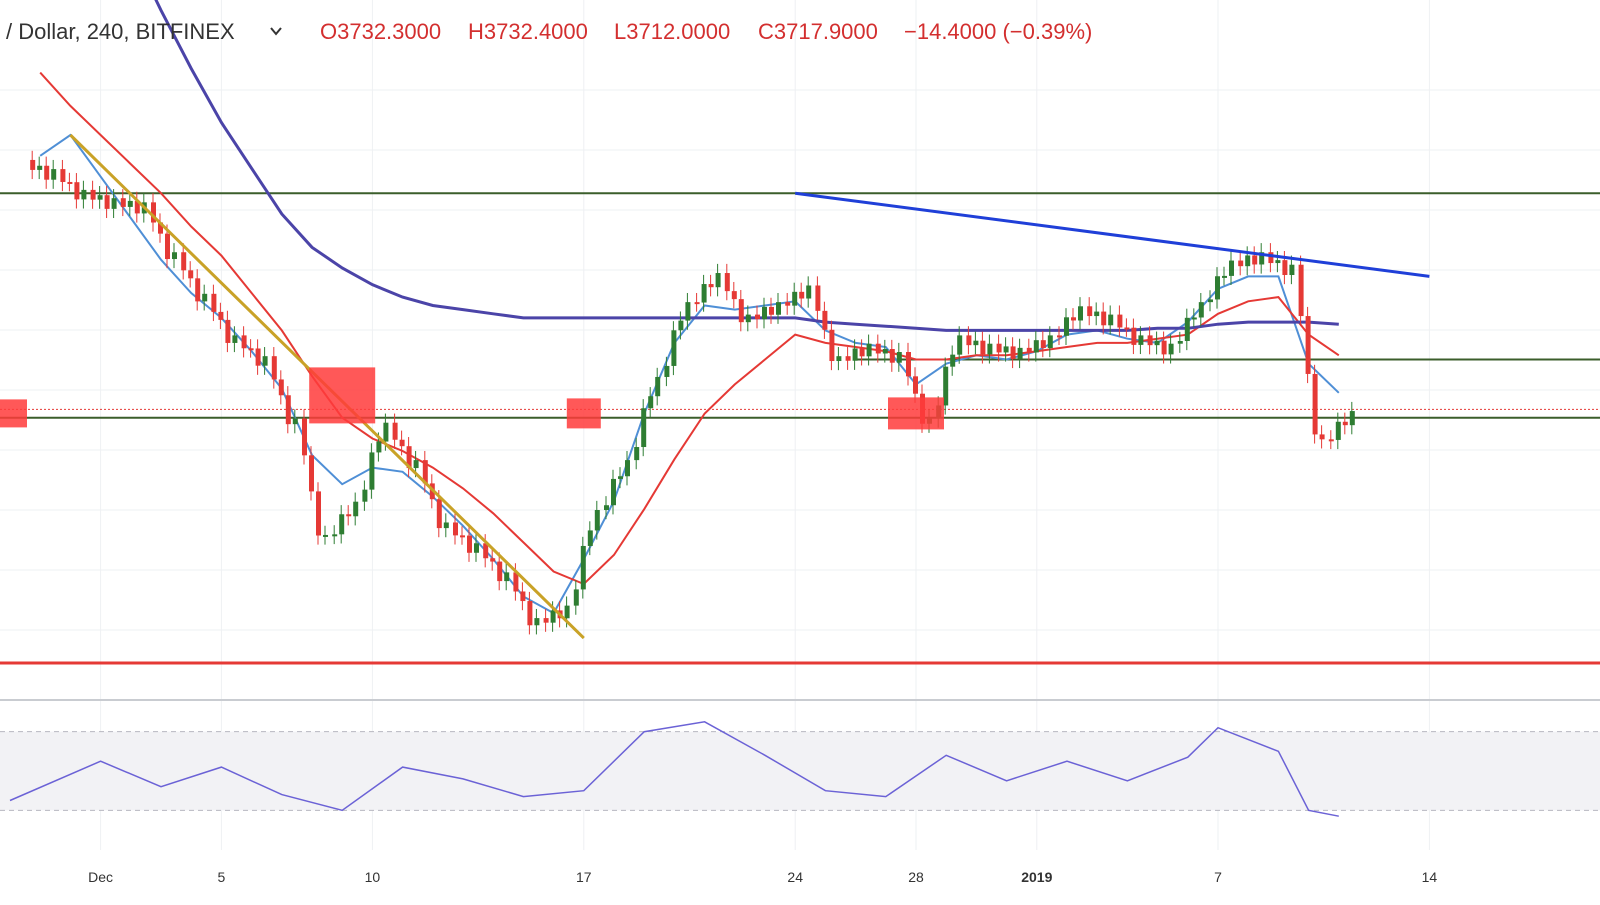  I want to click on chevron-down-icon, so click(276, 31).